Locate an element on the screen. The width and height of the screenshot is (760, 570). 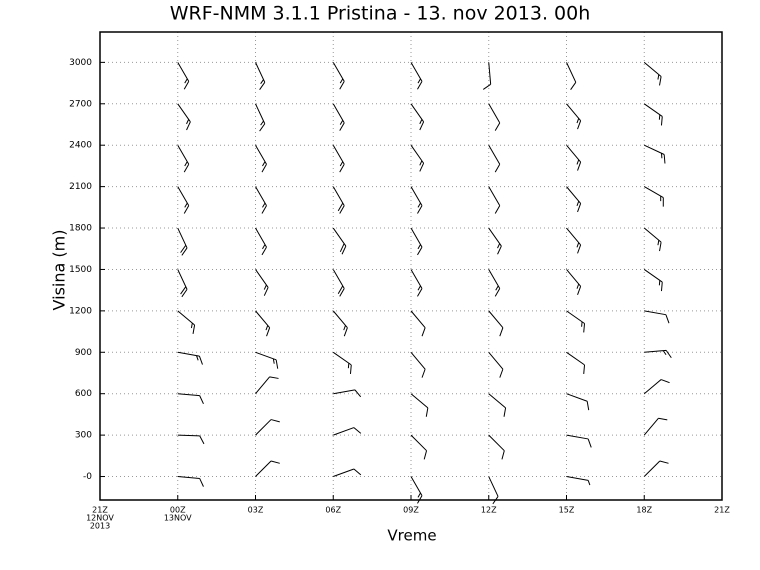
y-tick-label: 2100 is located at coordinates (80, 187).